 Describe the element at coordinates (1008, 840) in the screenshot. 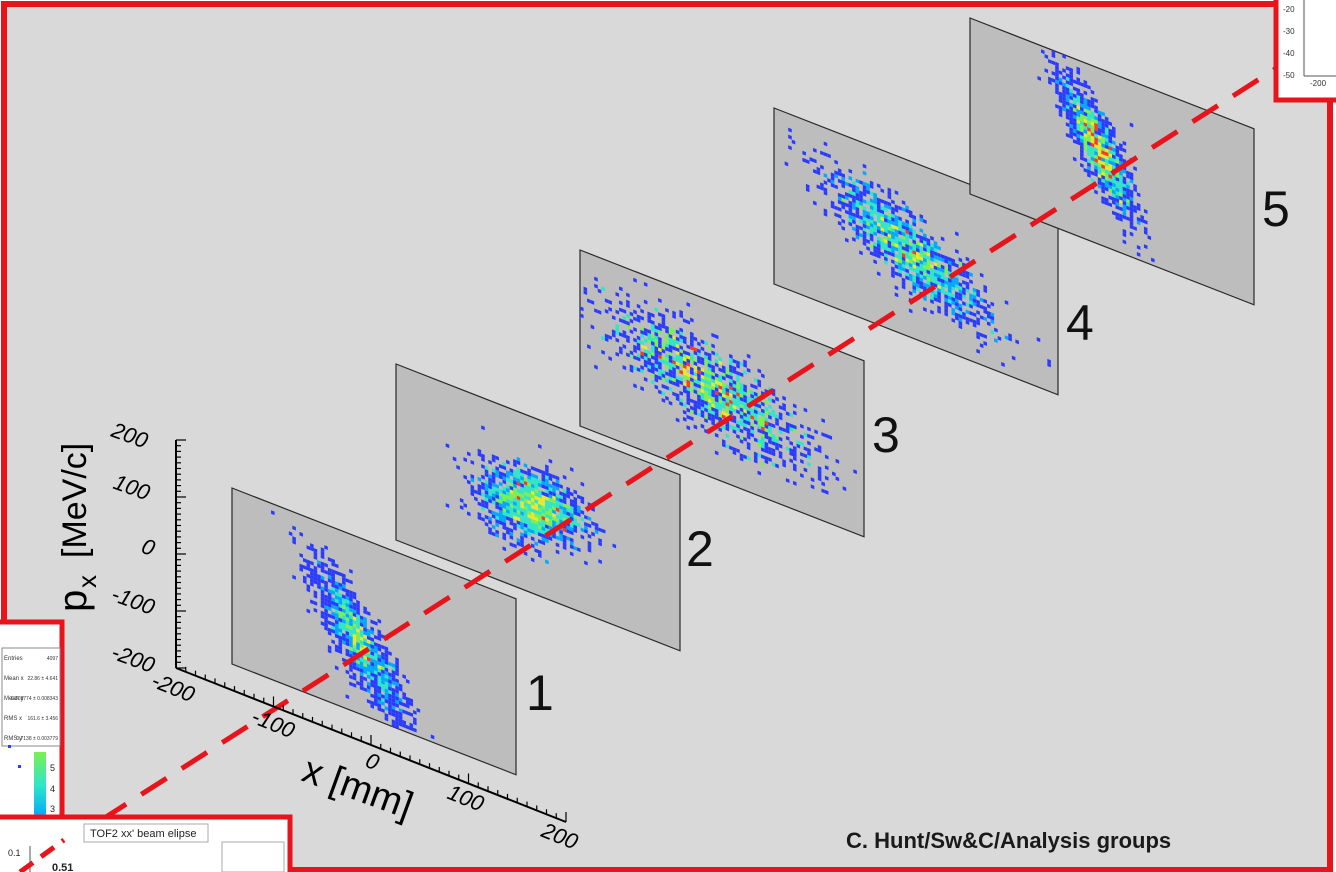

I see `credit-text: C. Hunt/Sw&C/Analysis groups` at that location.